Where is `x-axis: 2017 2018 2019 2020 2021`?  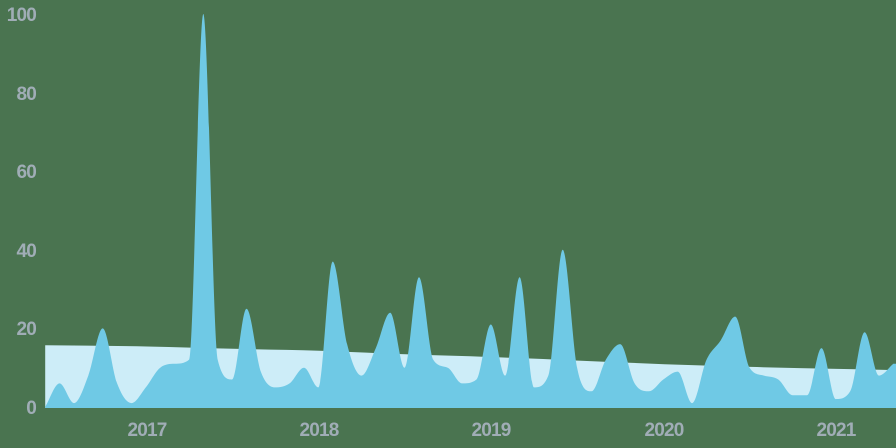
x-axis: 2017 2018 2019 2020 2021 is located at coordinates (492, 430).